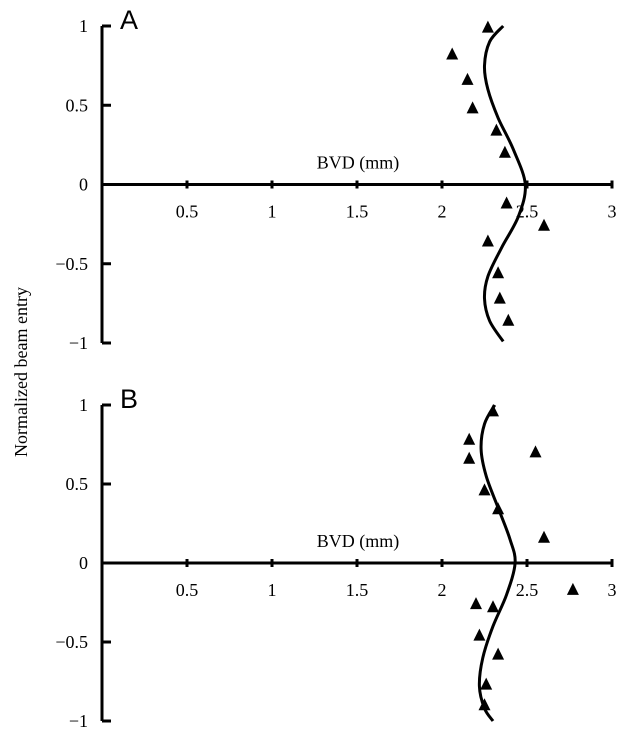 The height and width of the screenshot is (729, 626). What do you see at coordinates (129, 20) in the screenshot?
I see `panel-letter: A` at bounding box center [129, 20].